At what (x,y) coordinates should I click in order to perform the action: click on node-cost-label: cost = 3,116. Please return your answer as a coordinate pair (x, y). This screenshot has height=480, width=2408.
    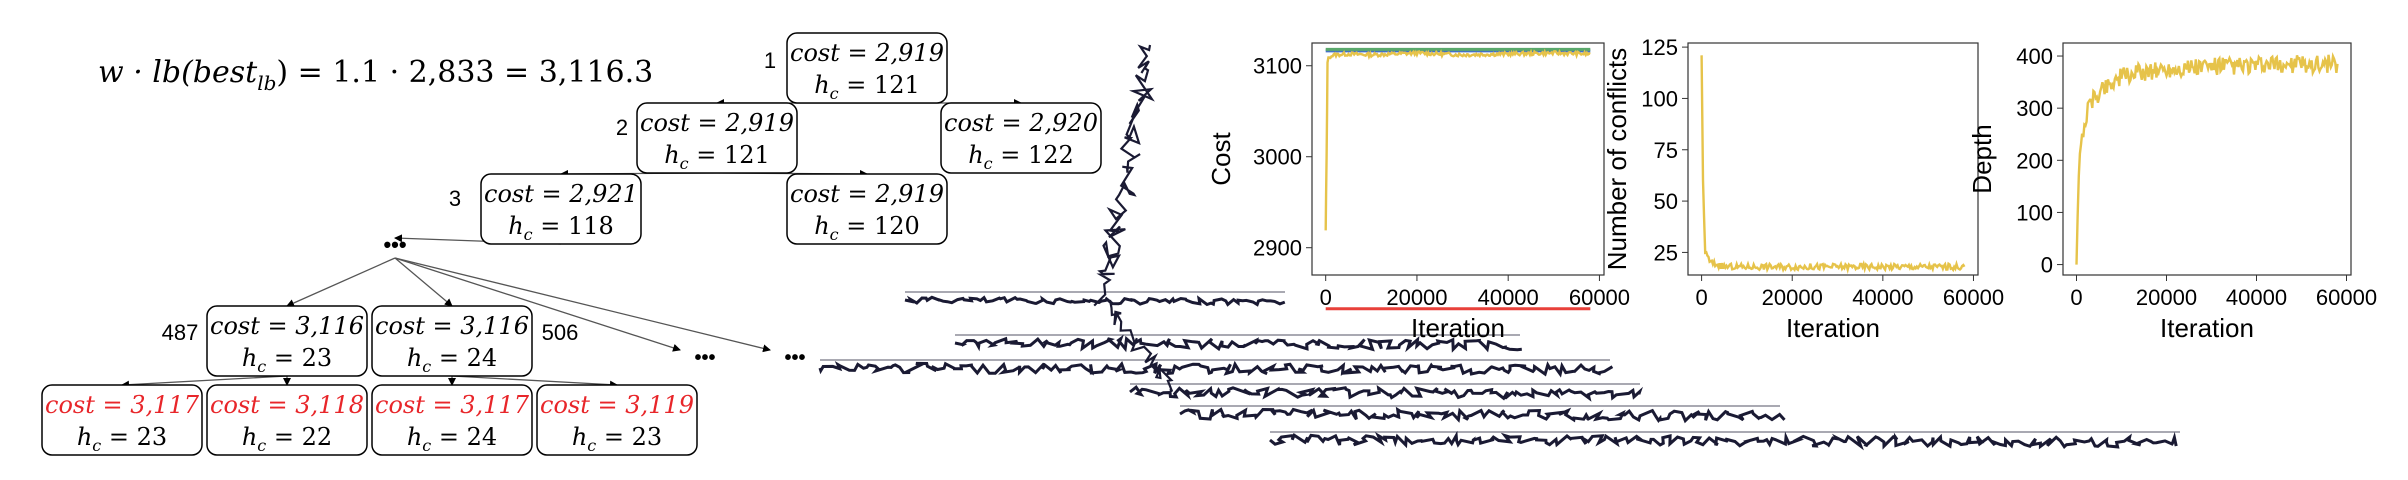
    Looking at the image, I should click on (287, 326).